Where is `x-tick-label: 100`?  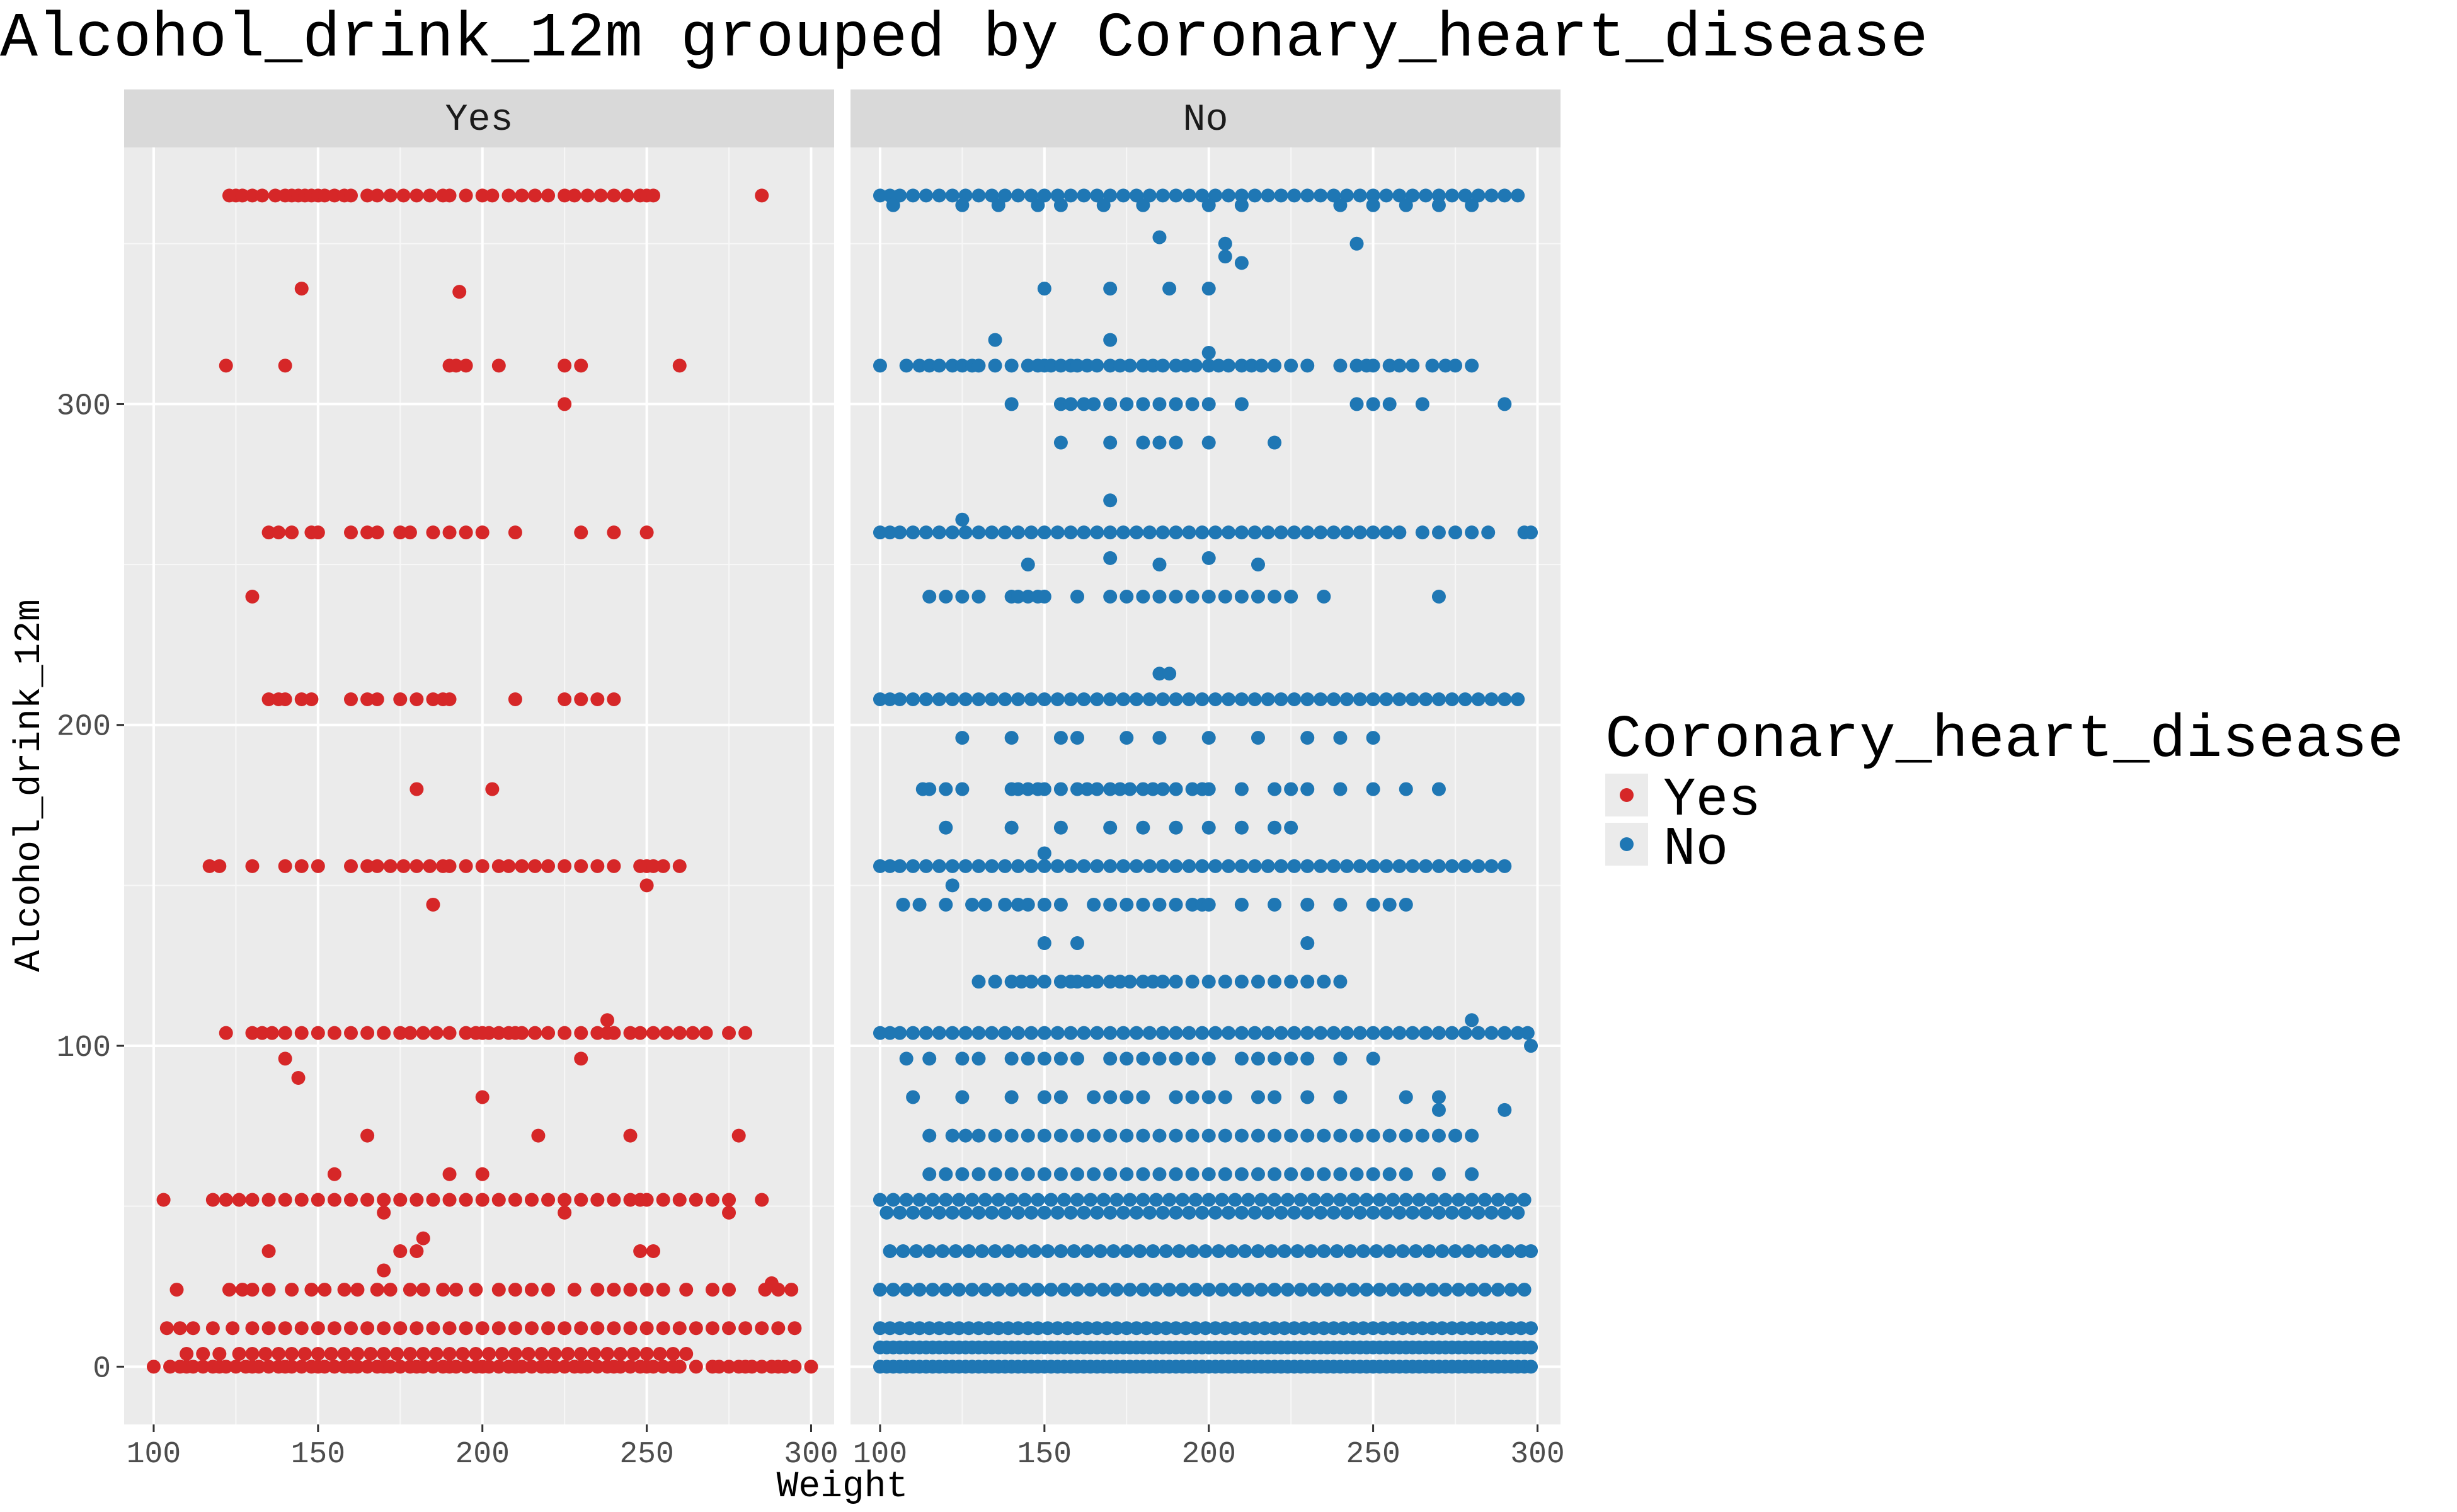 x-tick-label: 100 is located at coordinates (880, 1455).